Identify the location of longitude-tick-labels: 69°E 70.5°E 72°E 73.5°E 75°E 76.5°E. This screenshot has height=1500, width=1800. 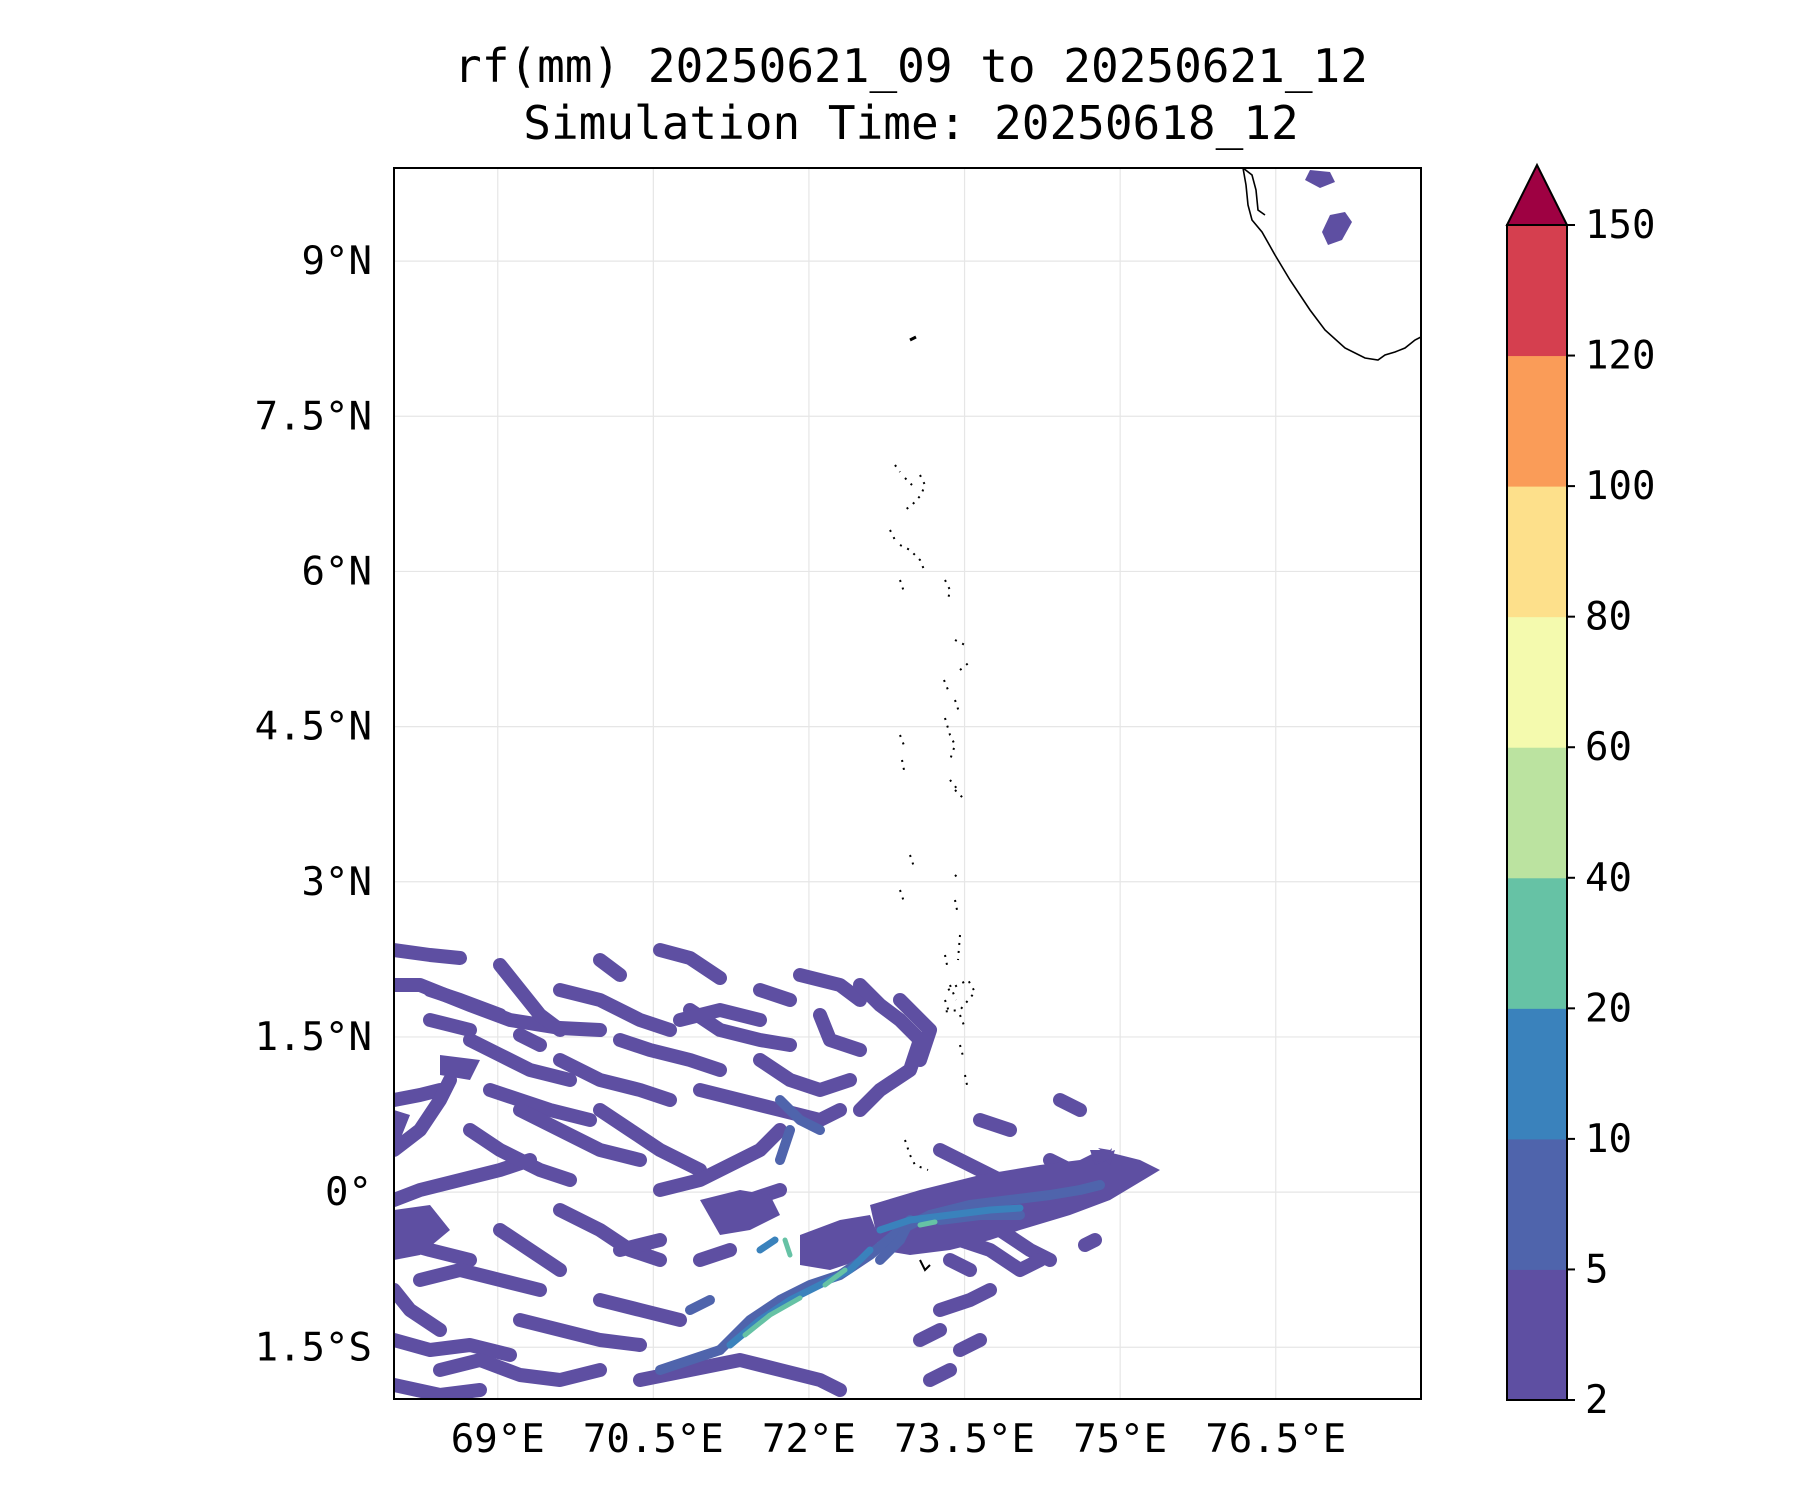
(898, 1439).